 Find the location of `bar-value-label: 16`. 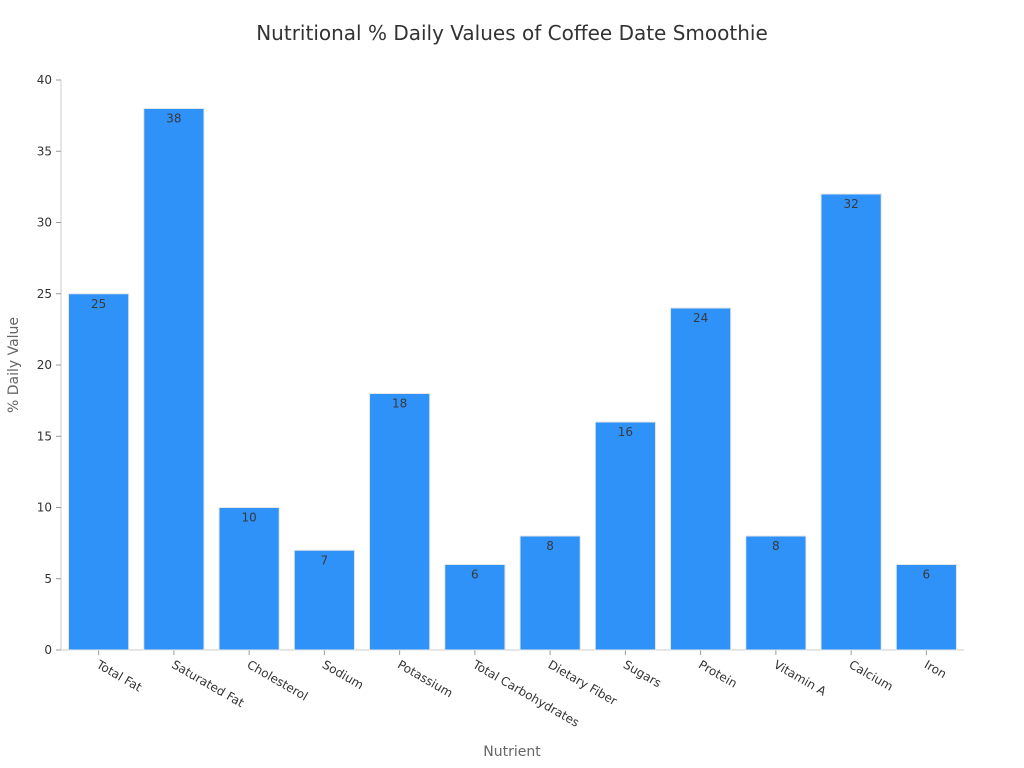

bar-value-label: 16 is located at coordinates (625, 432).